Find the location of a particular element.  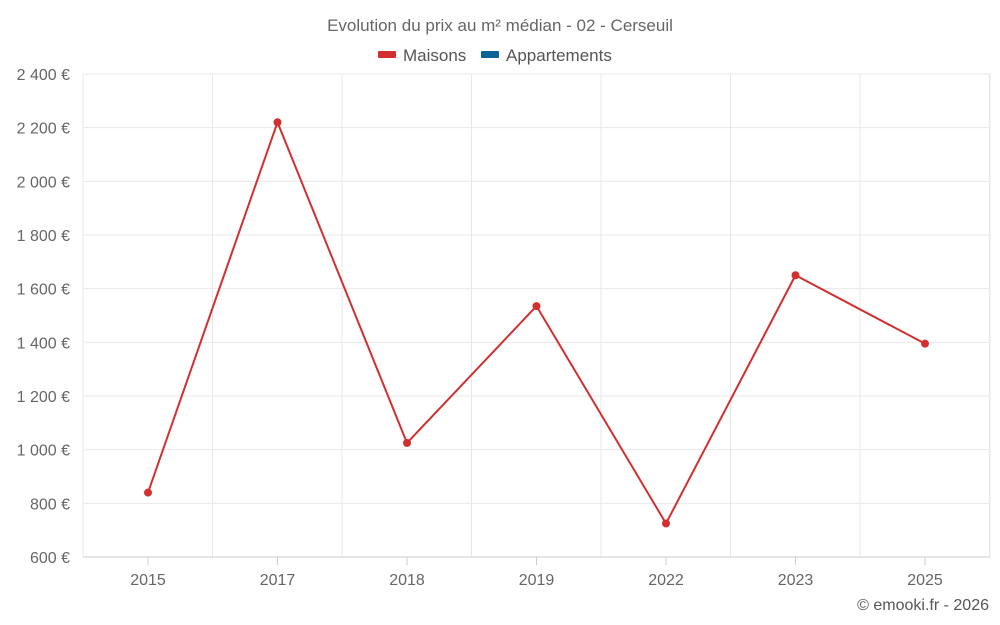

x-tick-label-2018: 2018 is located at coordinates (407, 580).